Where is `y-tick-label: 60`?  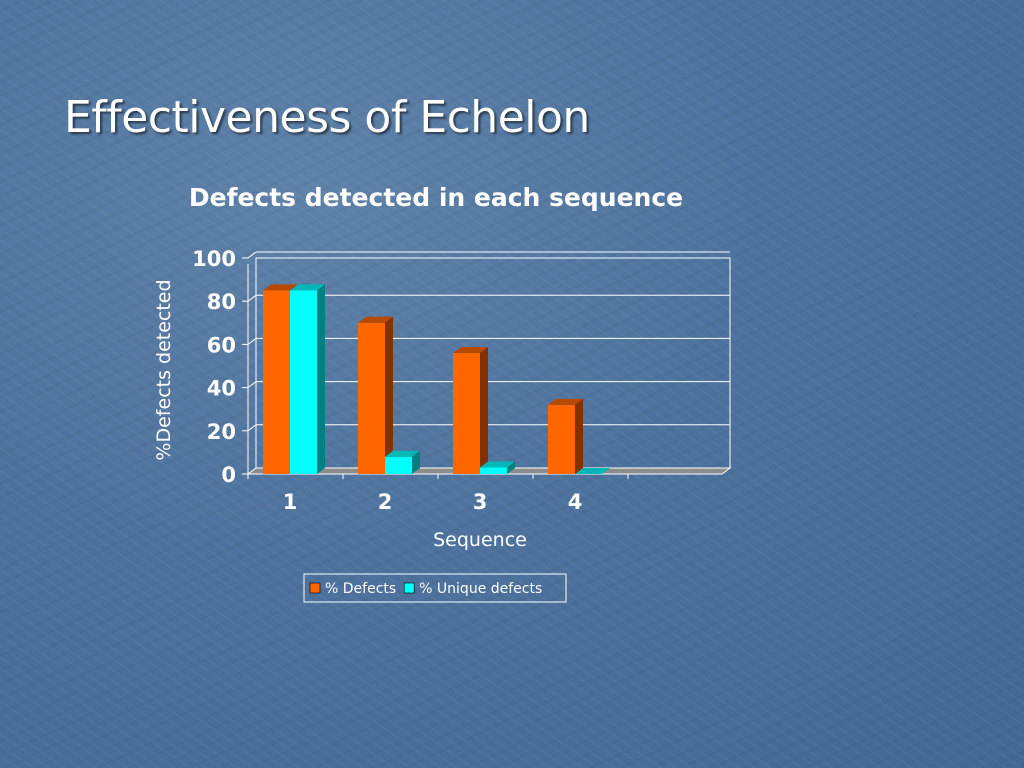
y-tick-label: 60 is located at coordinates (221, 345).